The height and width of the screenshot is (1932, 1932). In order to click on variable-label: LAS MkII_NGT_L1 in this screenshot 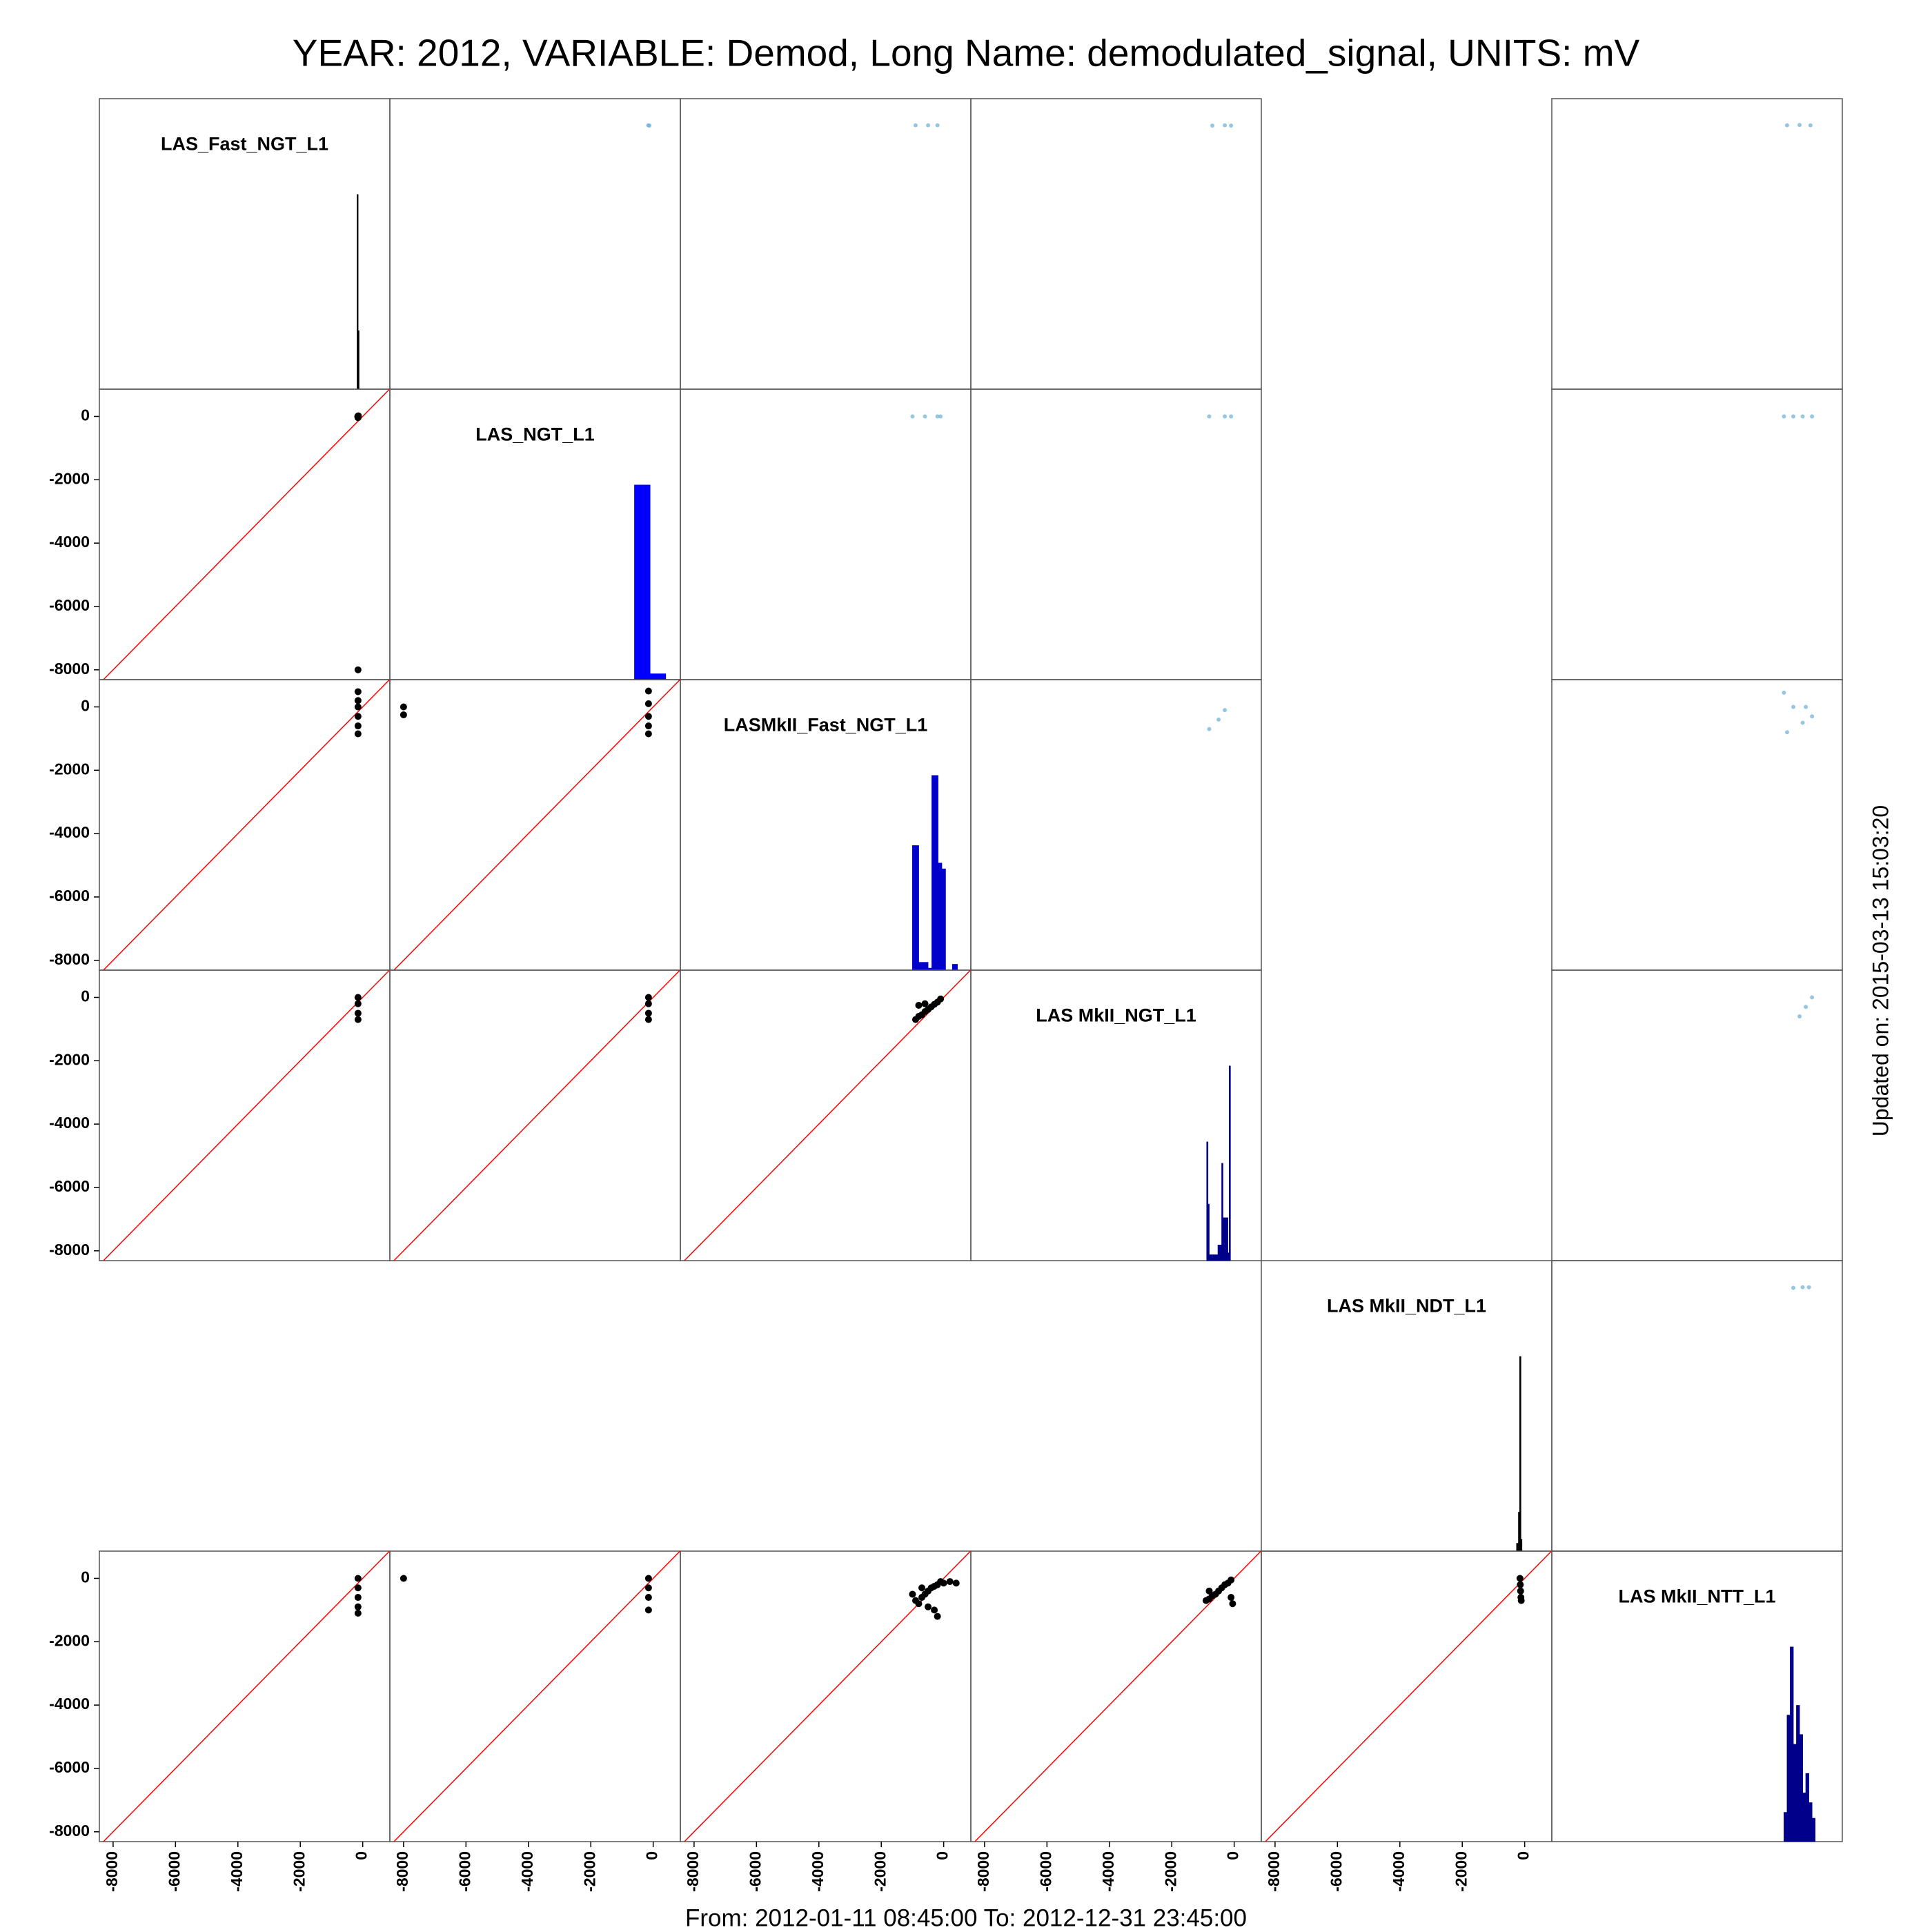, I will do `click(1116, 1015)`.